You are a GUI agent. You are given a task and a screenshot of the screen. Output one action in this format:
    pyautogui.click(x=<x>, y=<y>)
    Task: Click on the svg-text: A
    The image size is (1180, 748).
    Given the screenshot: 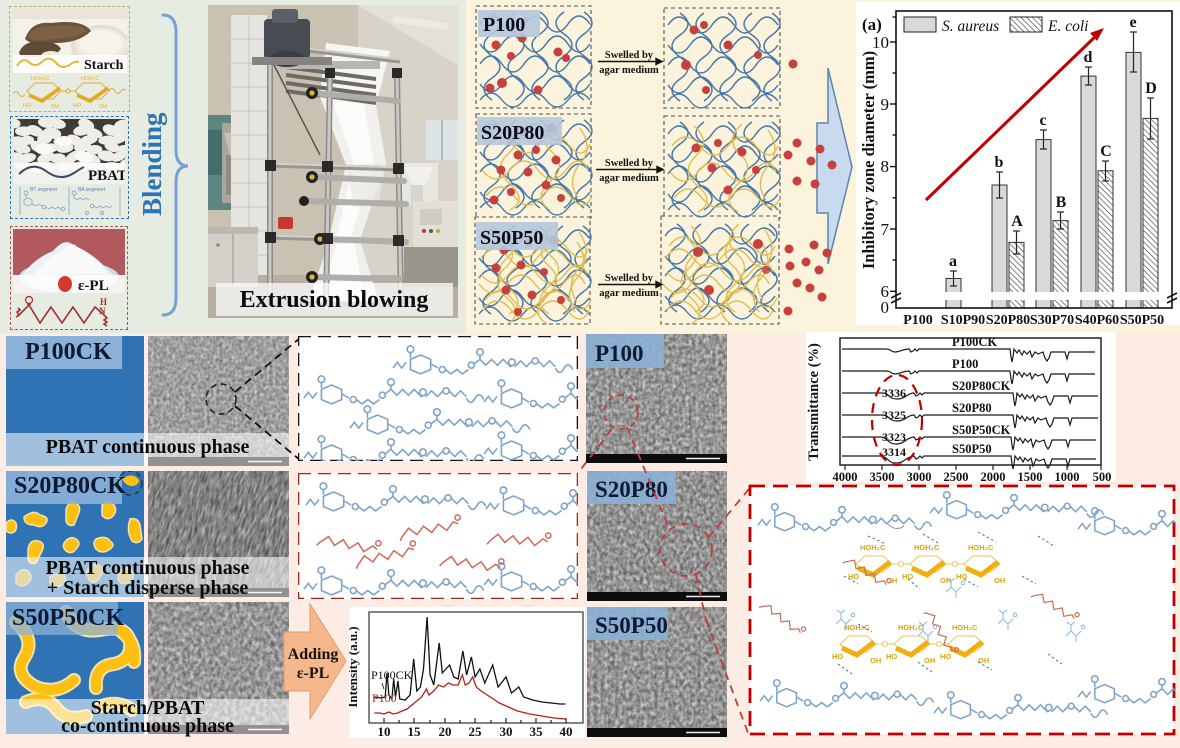 What is the action you would take?
    pyautogui.click(x=1017, y=221)
    